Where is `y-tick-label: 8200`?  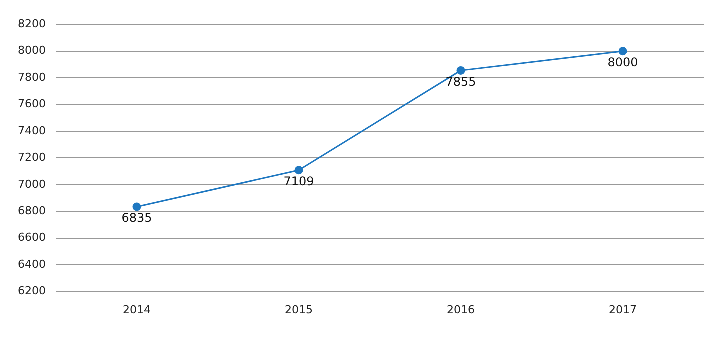
y-tick-label: 8200 is located at coordinates (32, 23).